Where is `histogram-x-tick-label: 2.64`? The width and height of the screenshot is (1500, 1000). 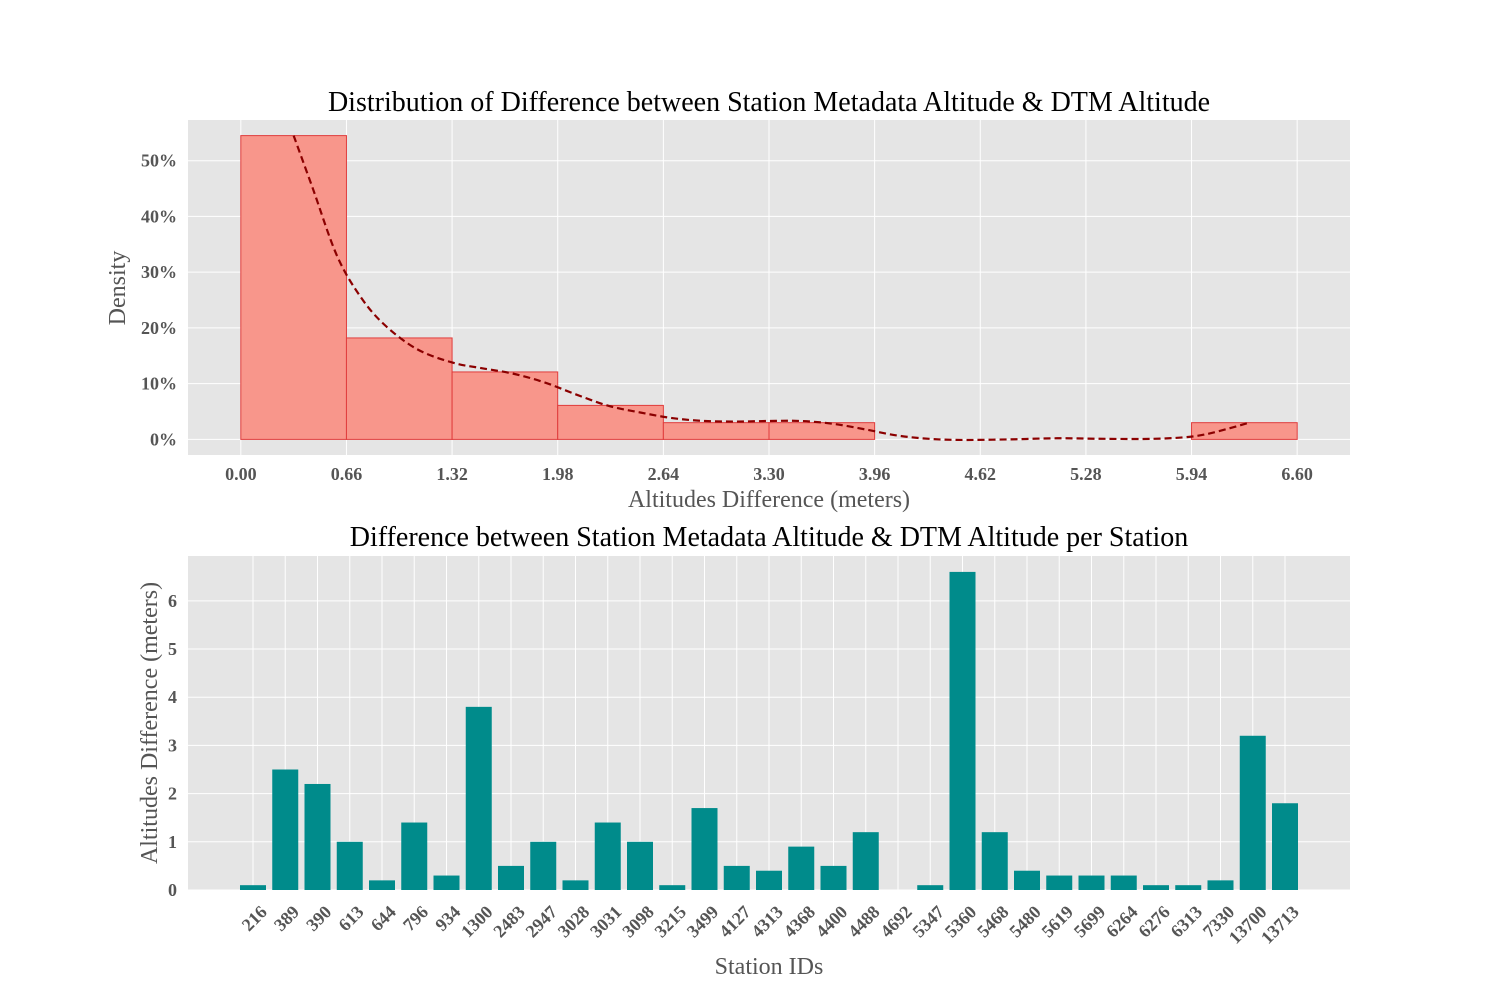 histogram-x-tick-label: 2.64 is located at coordinates (664, 474).